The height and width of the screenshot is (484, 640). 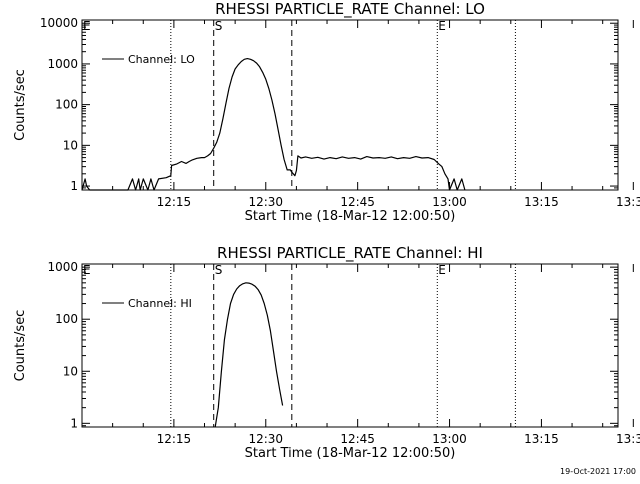 I want to click on legend-label: Channel: LO, so click(x=161, y=59).